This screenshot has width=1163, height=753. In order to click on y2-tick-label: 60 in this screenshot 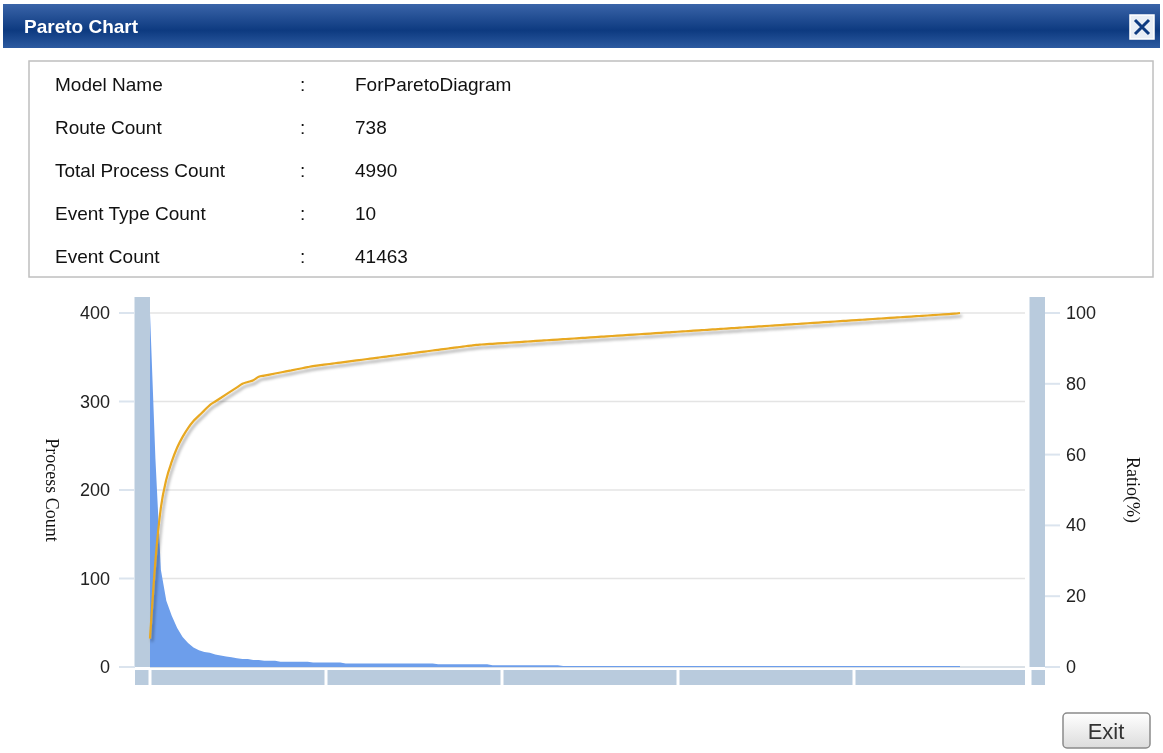, I will do `click(1076, 454)`.